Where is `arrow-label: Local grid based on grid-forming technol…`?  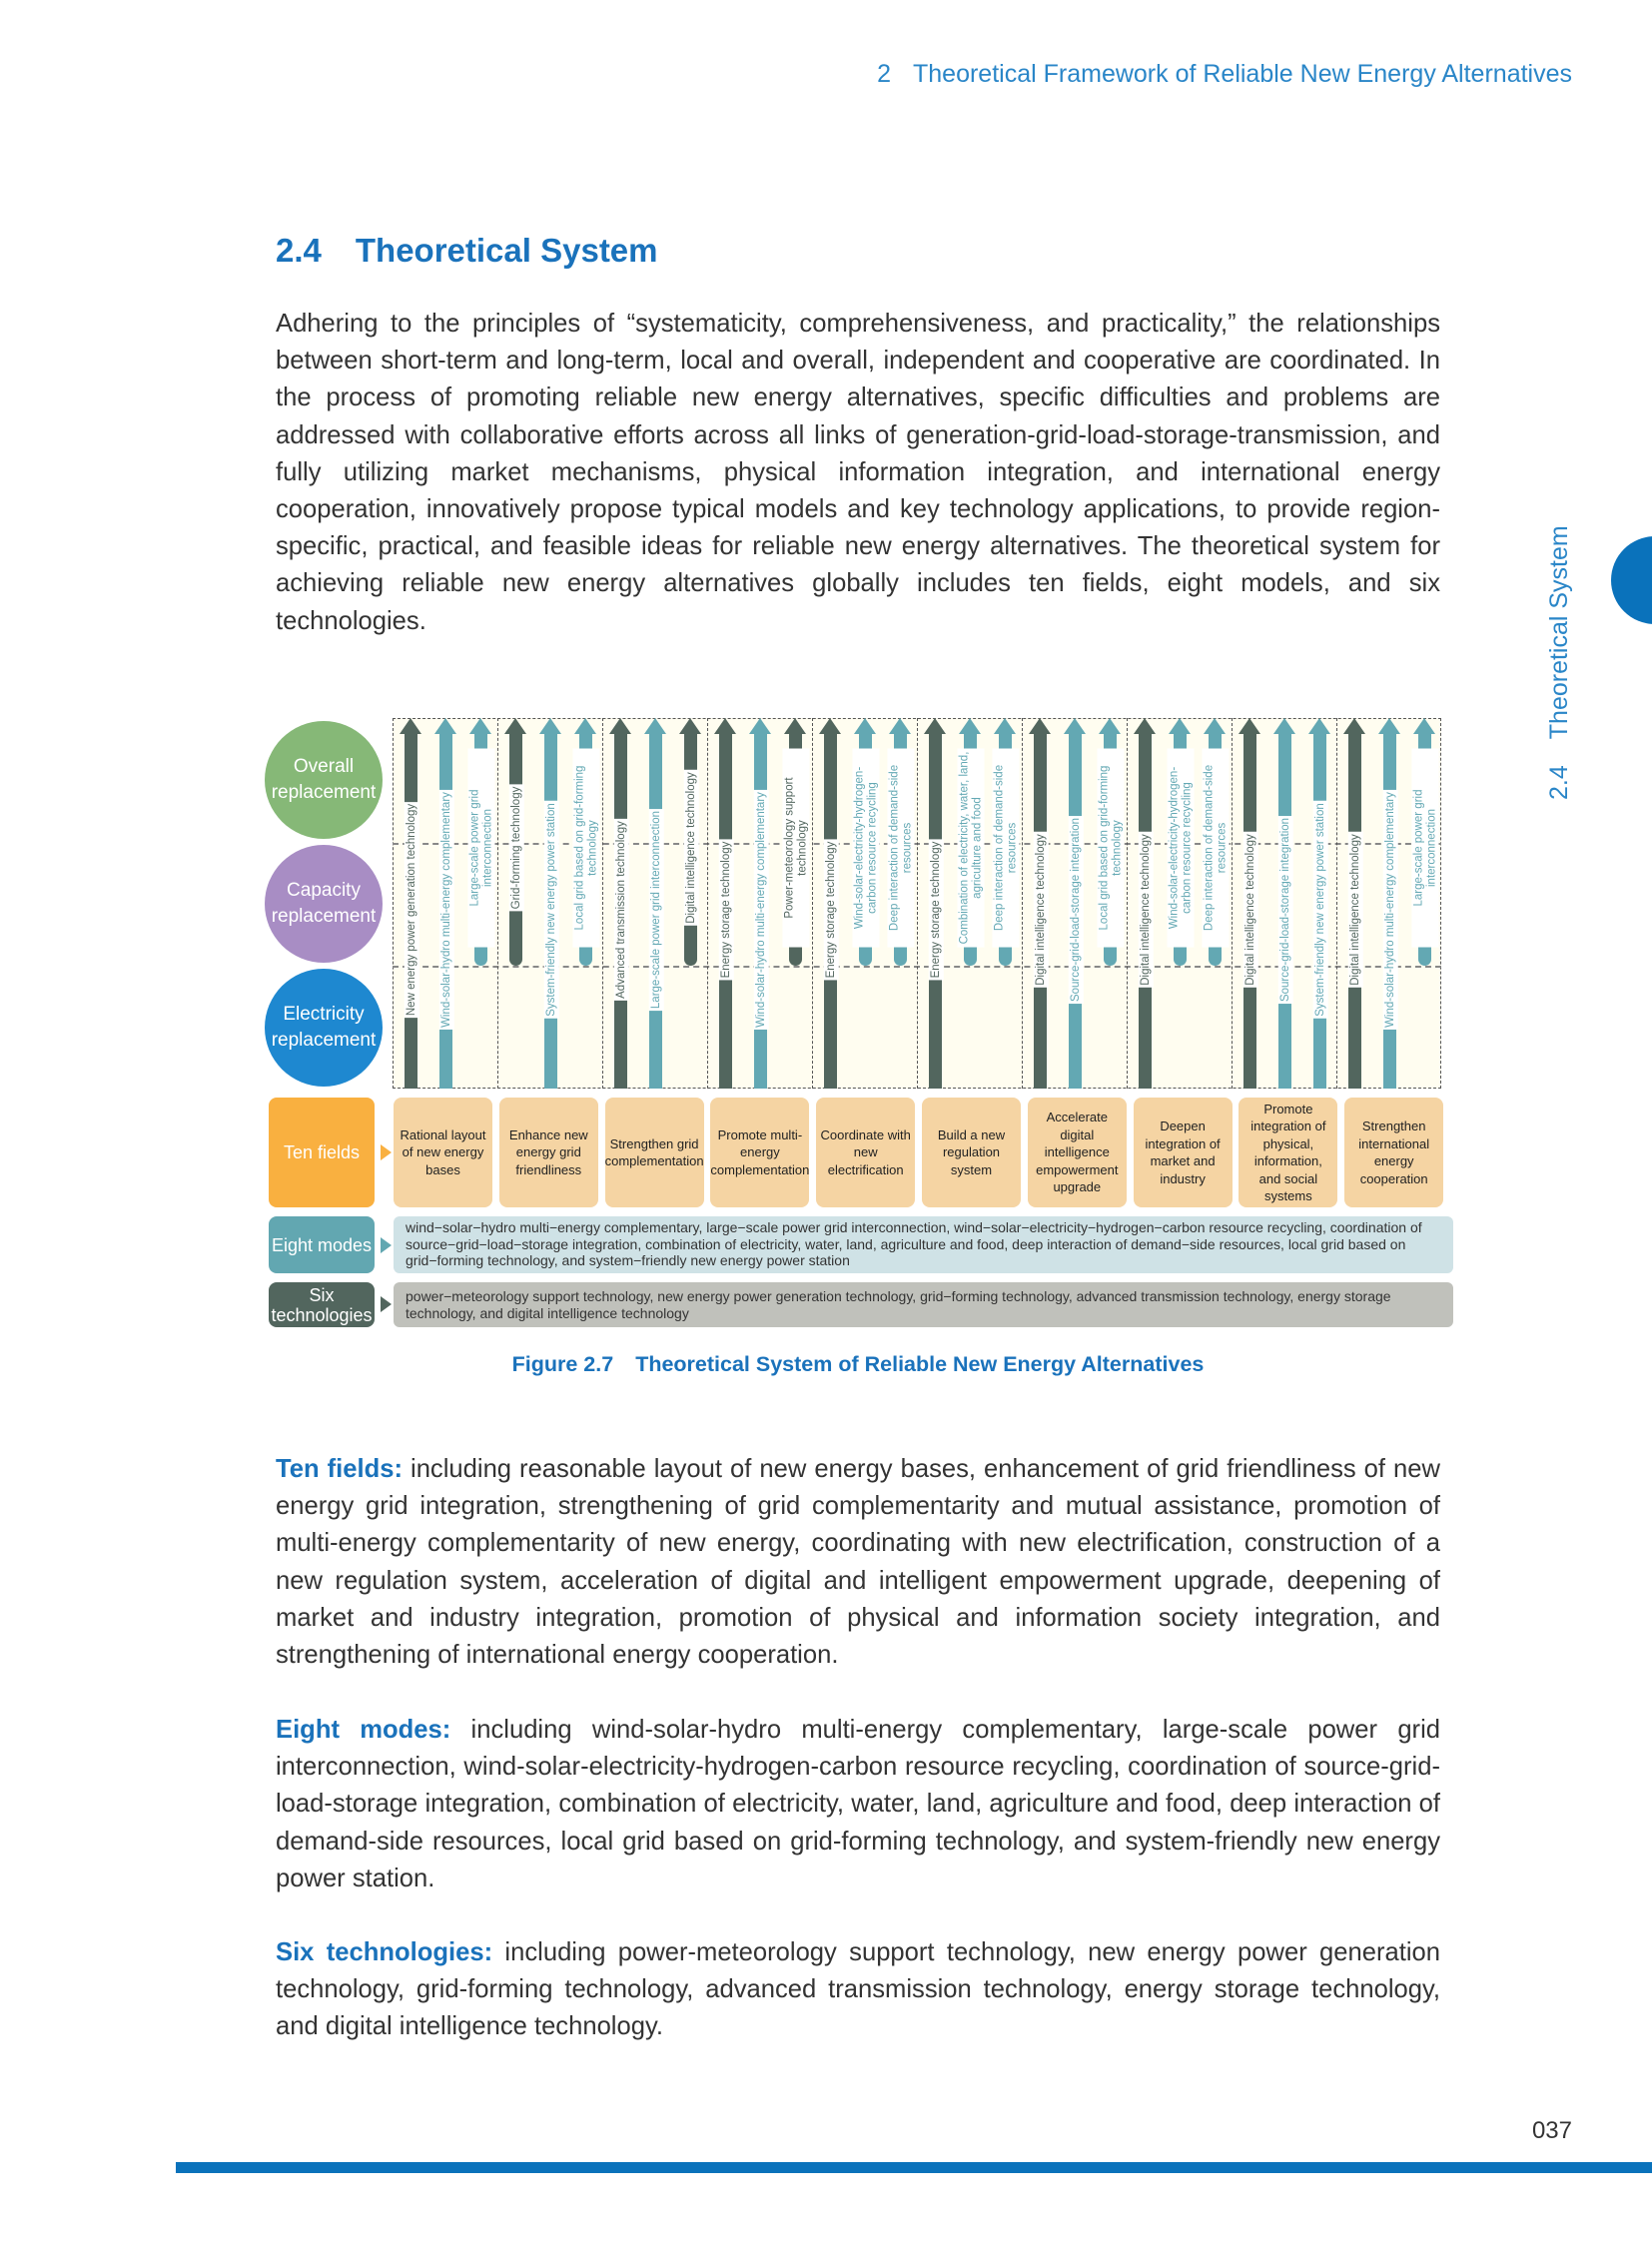 arrow-label: Local grid based on grid-forming technol… is located at coordinates (1110, 848).